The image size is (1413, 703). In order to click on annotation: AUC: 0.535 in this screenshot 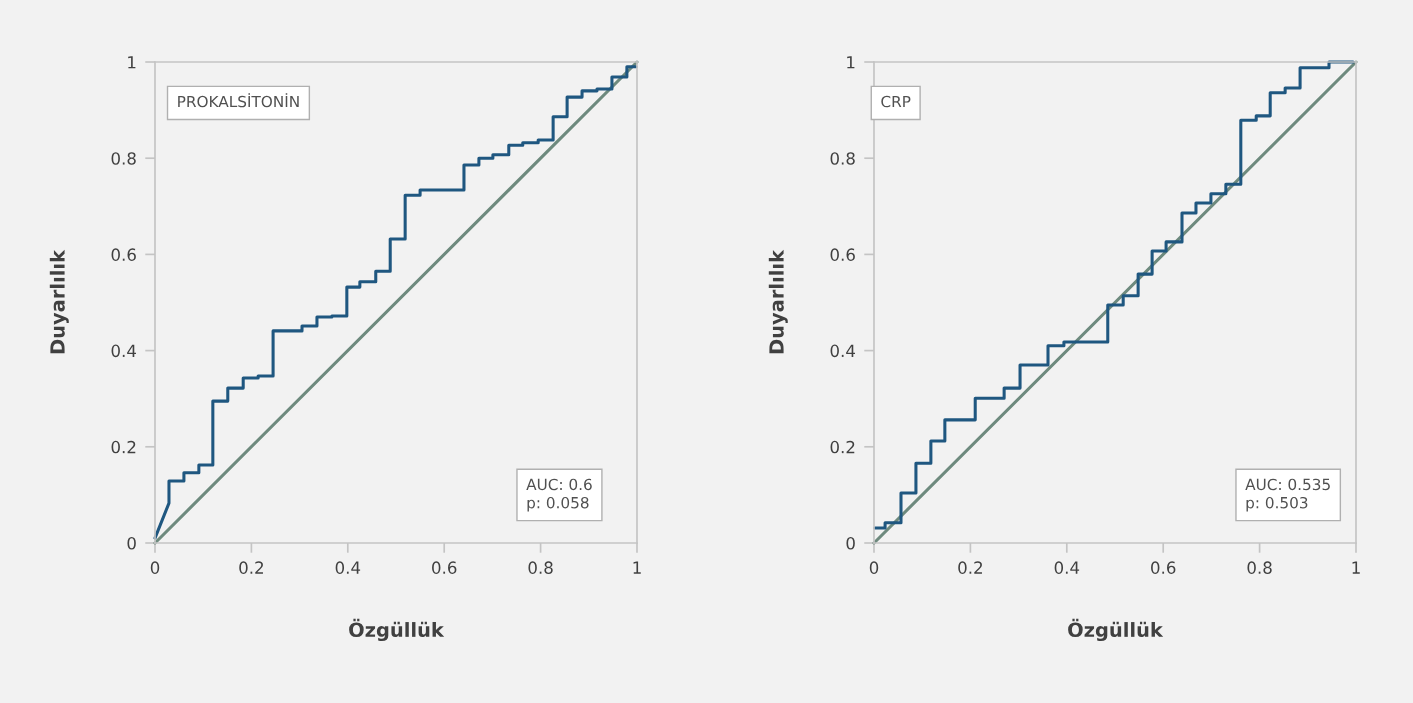, I will do `click(1287, 484)`.